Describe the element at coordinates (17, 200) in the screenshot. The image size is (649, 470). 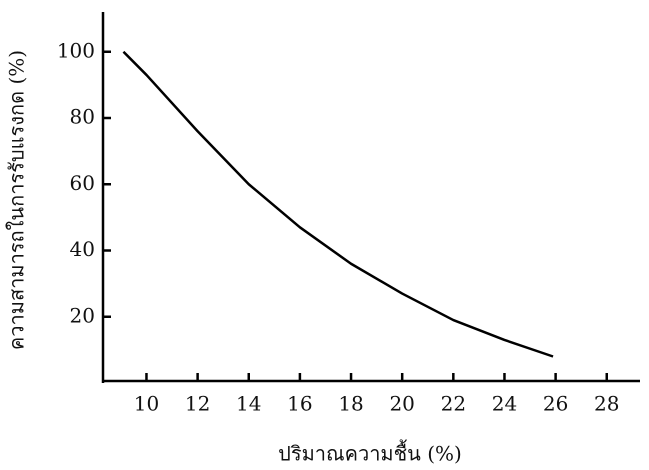
I see `y-axis-label: ความสามารถในการรับแรงกด (%)` at that location.